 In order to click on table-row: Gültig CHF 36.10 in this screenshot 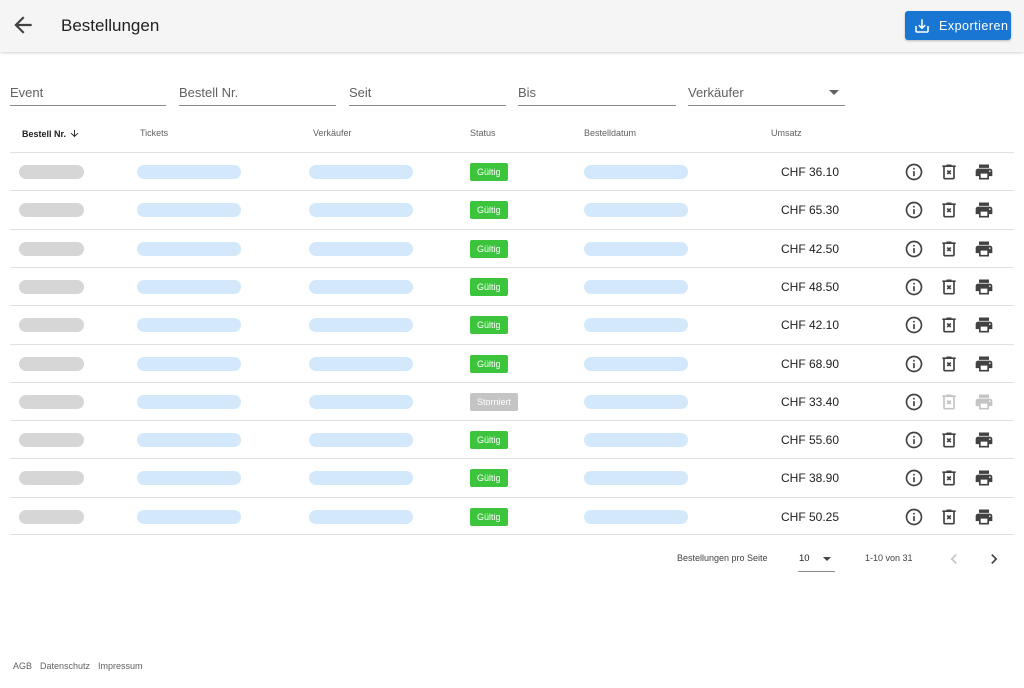, I will do `click(512, 171)`.